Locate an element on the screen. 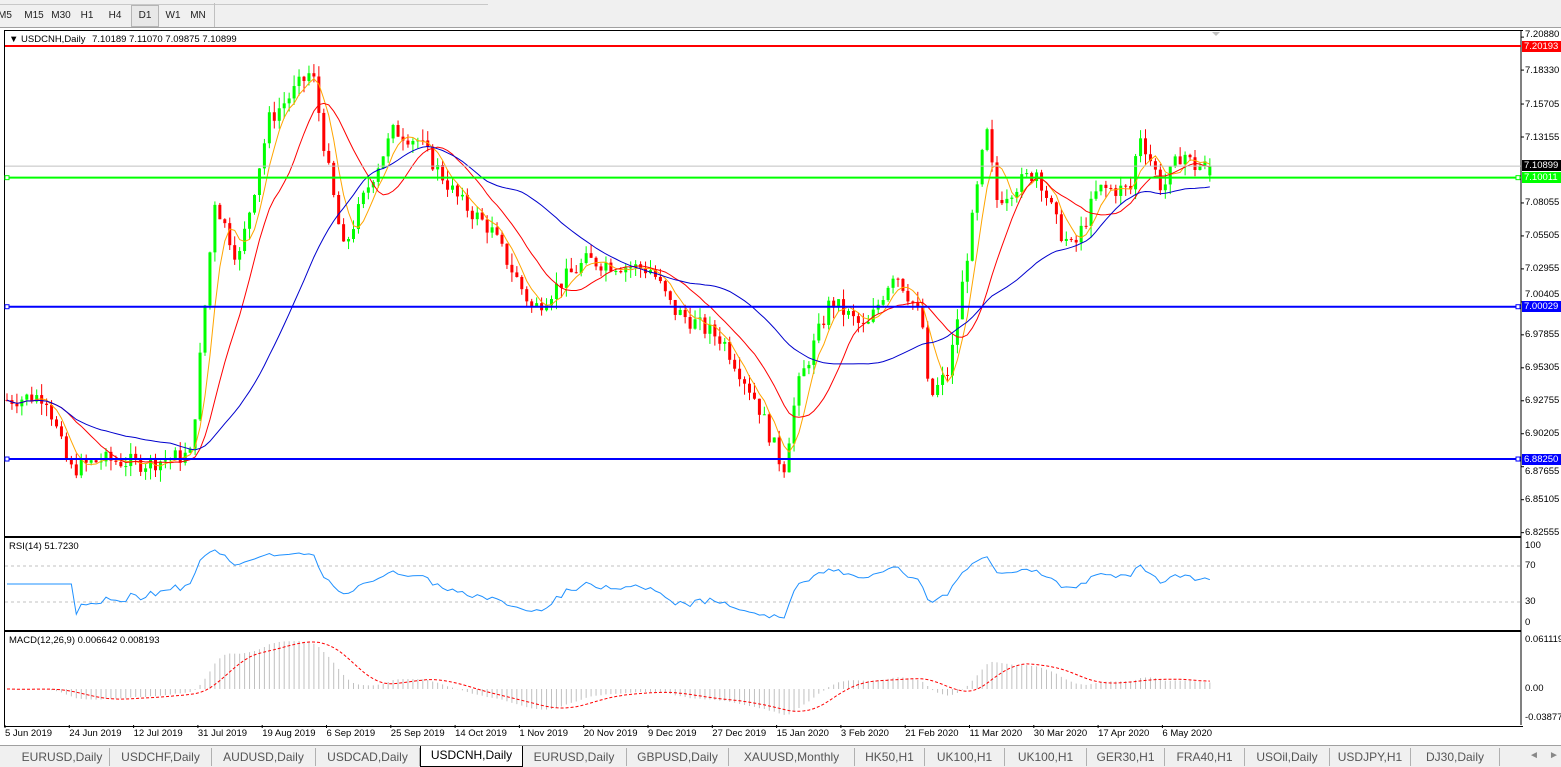 This screenshot has height=767, width=1561. date-tick-label: 30 Mar 2020 is located at coordinates (1060, 733).